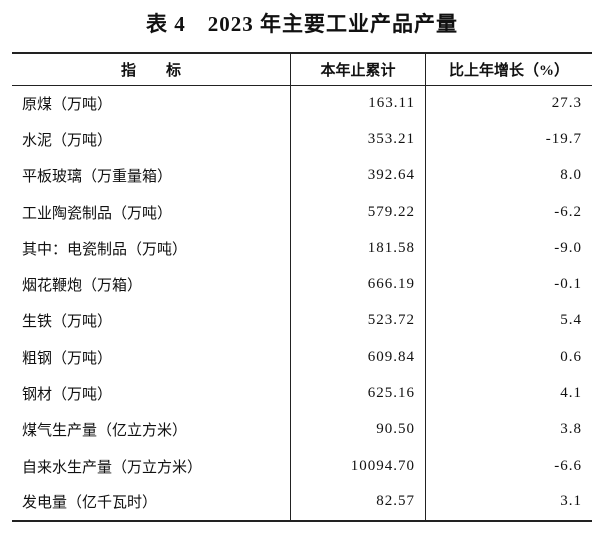 The width and height of the screenshot is (604, 534). Describe the element at coordinates (508, 175) in the screenshot. I see `value-cell: 8.0` at that location.